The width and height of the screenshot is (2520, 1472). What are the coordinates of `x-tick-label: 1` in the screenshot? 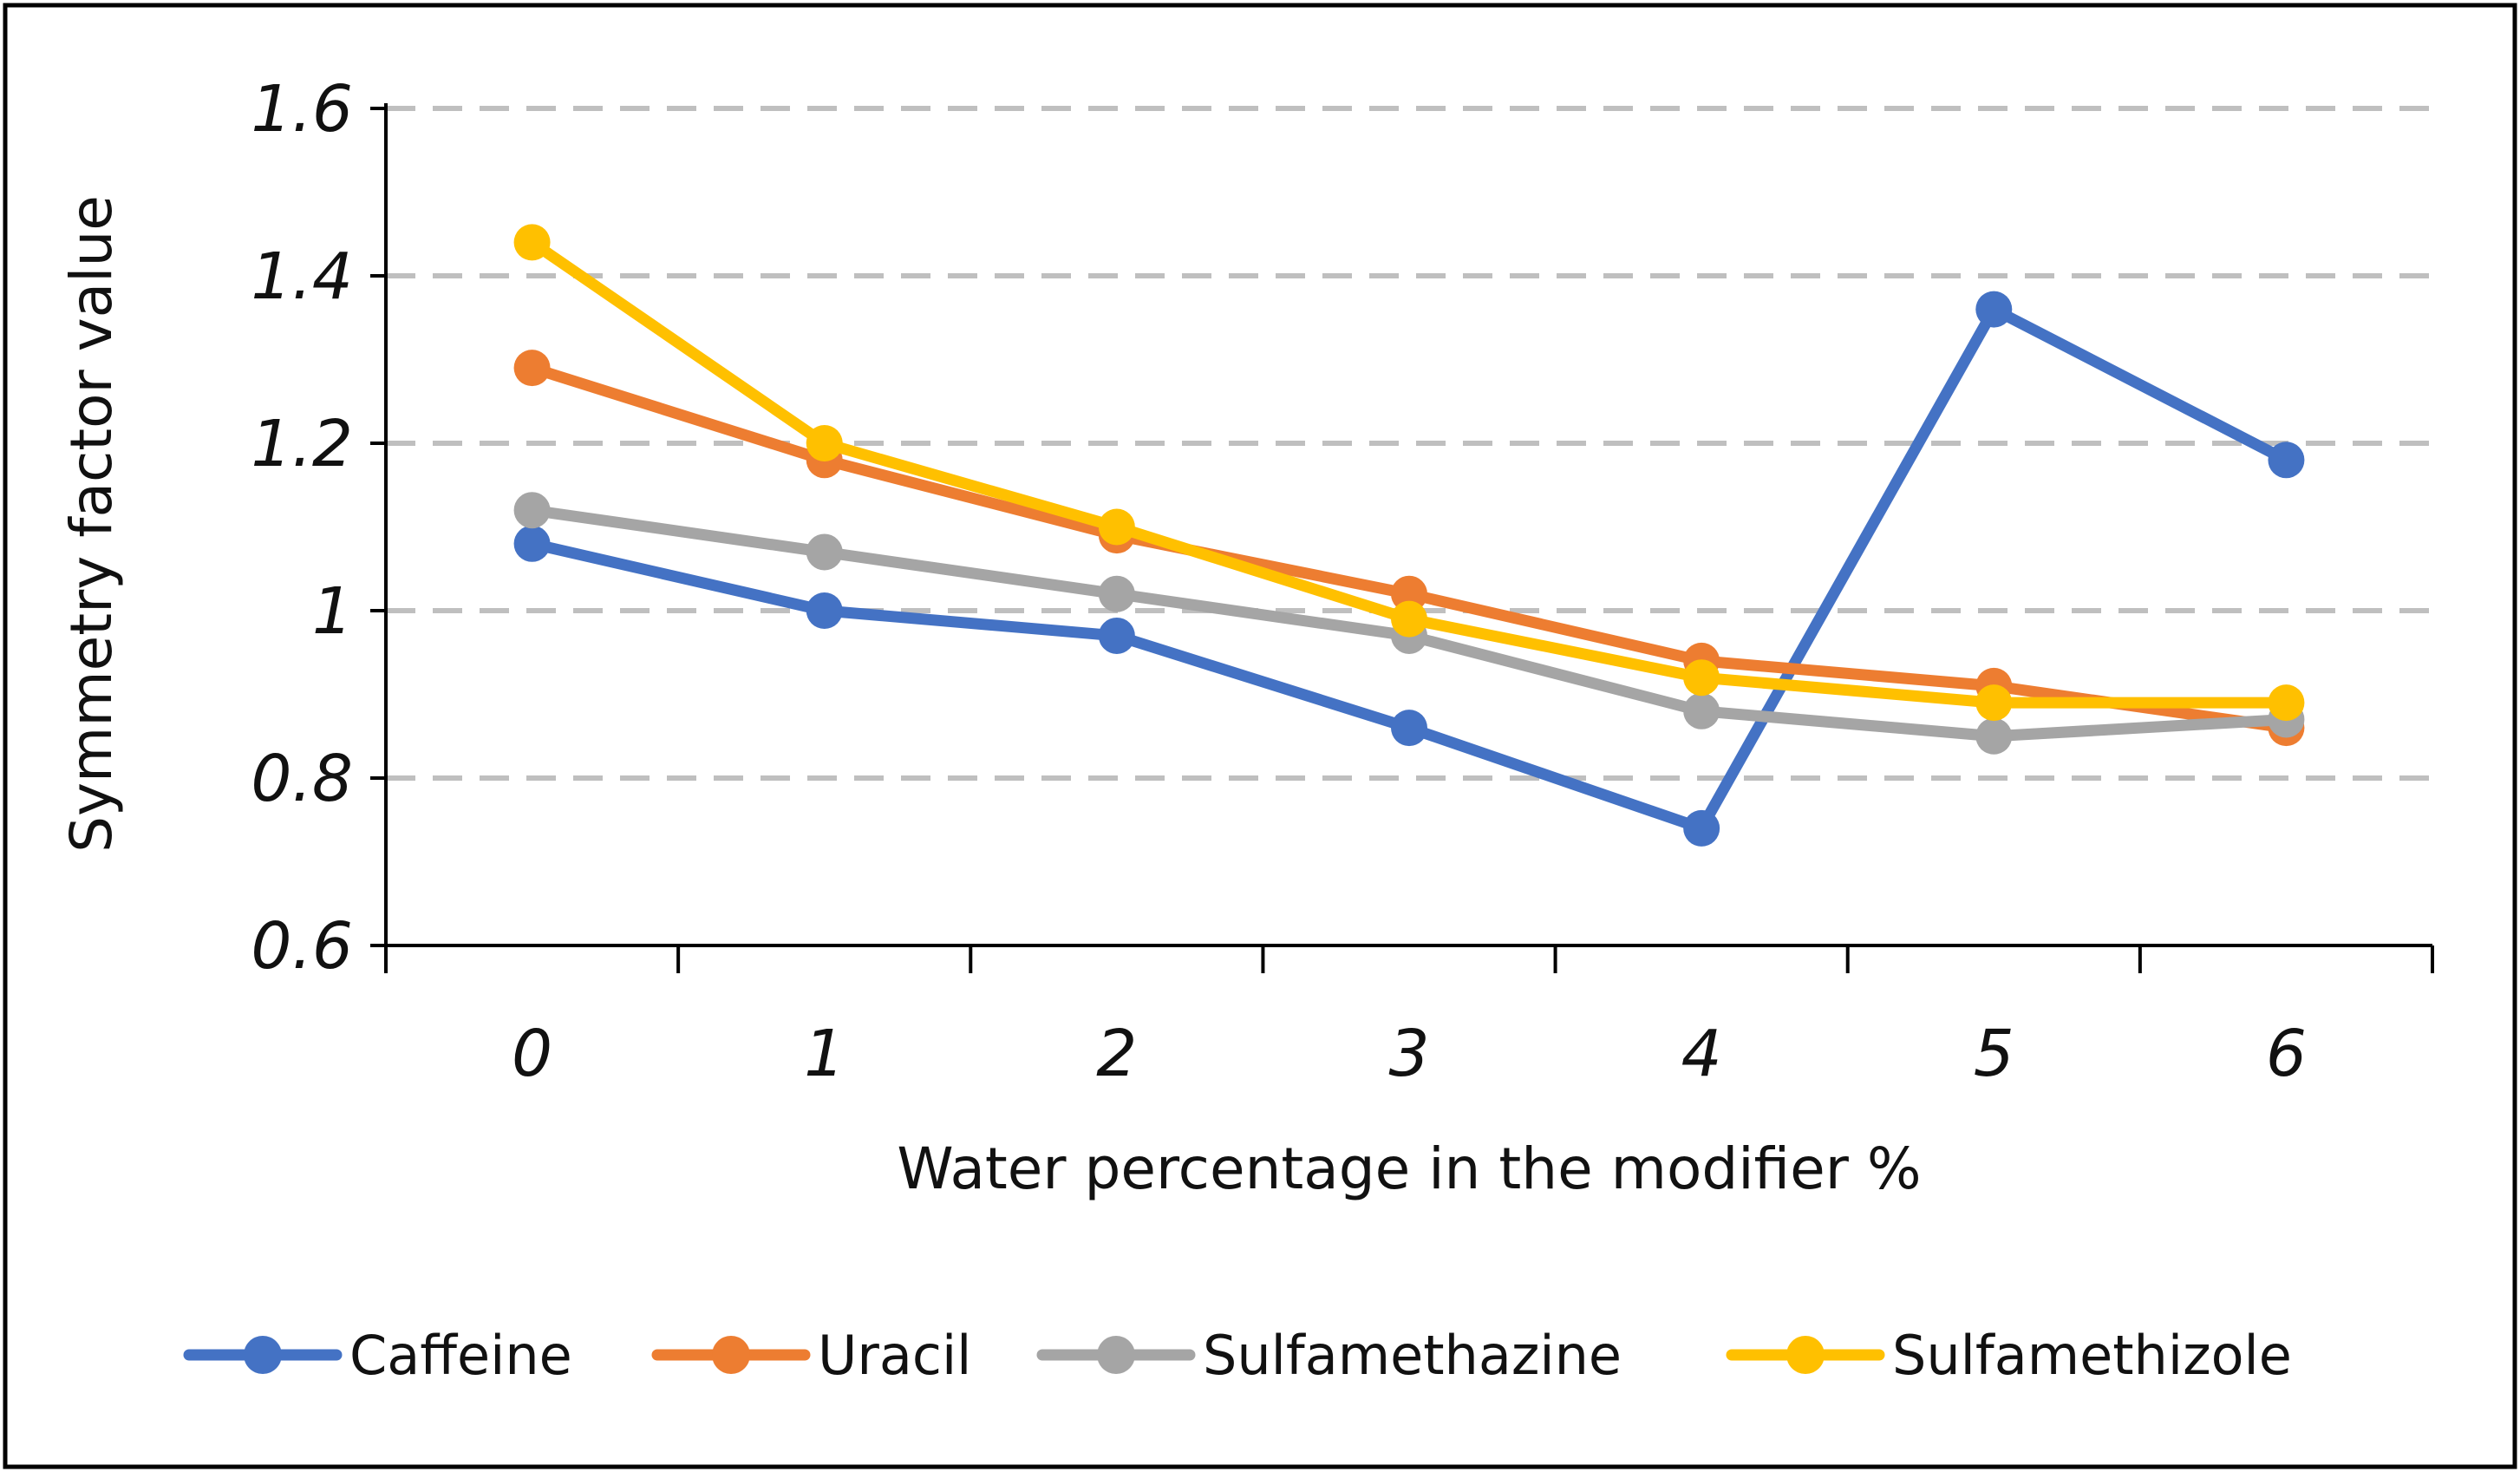 It's located at (824, 1054).